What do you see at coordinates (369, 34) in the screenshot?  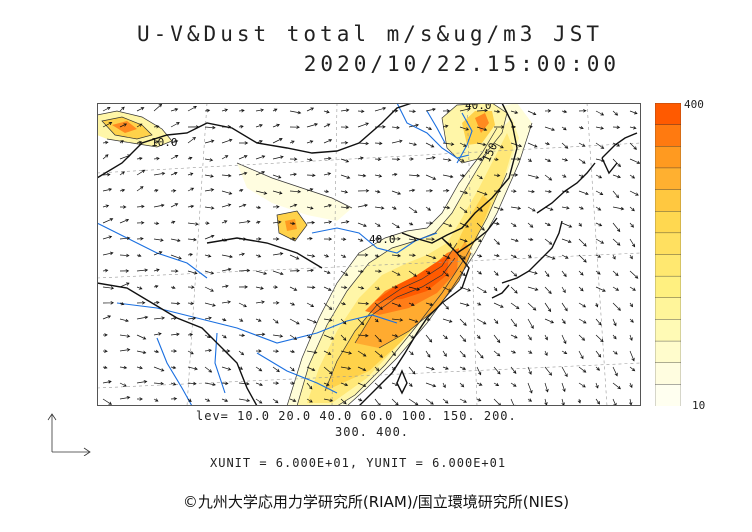 I see `map-title: U-V&Dust total m/s&ug/m3 JST` at bounding box center [369, 34].